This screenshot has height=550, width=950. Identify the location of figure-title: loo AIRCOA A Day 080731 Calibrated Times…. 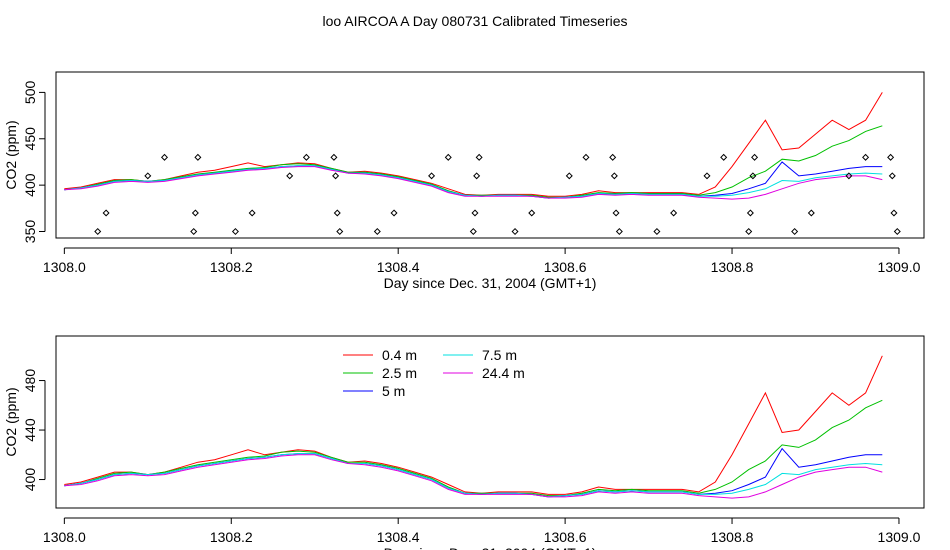
(474, 21).